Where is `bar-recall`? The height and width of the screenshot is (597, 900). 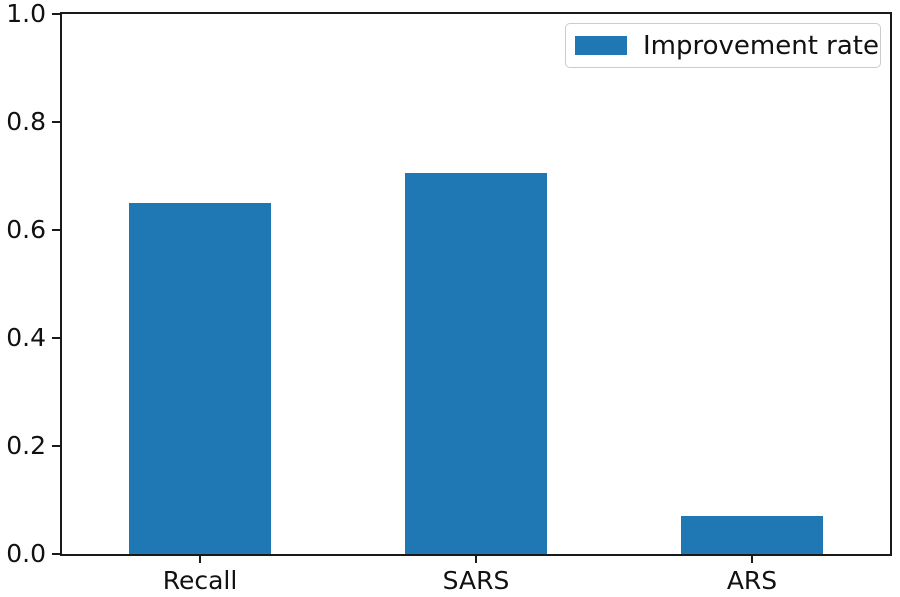
bar-recall is located at coordinates (200, 378).